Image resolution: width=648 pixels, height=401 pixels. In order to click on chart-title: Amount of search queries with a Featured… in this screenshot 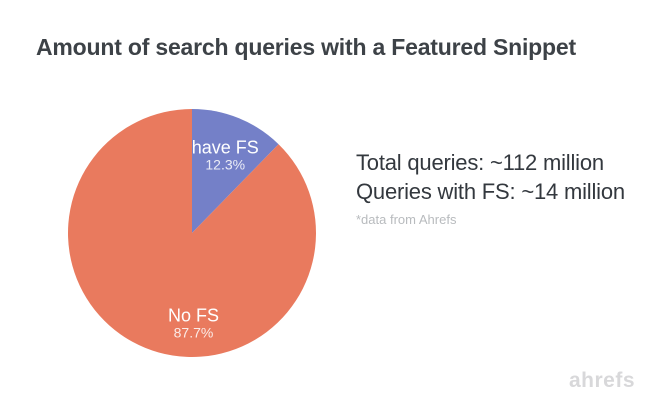, I will do `click(306, 47)`.